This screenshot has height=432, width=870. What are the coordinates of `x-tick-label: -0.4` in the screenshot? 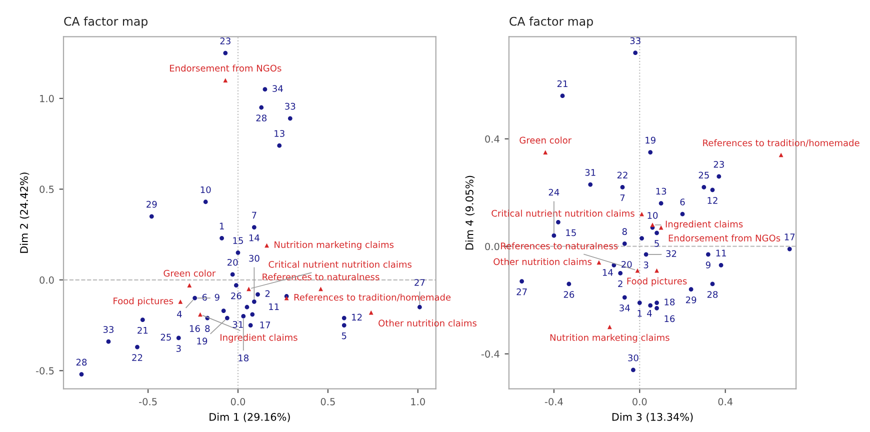 It's located at (553, 402).